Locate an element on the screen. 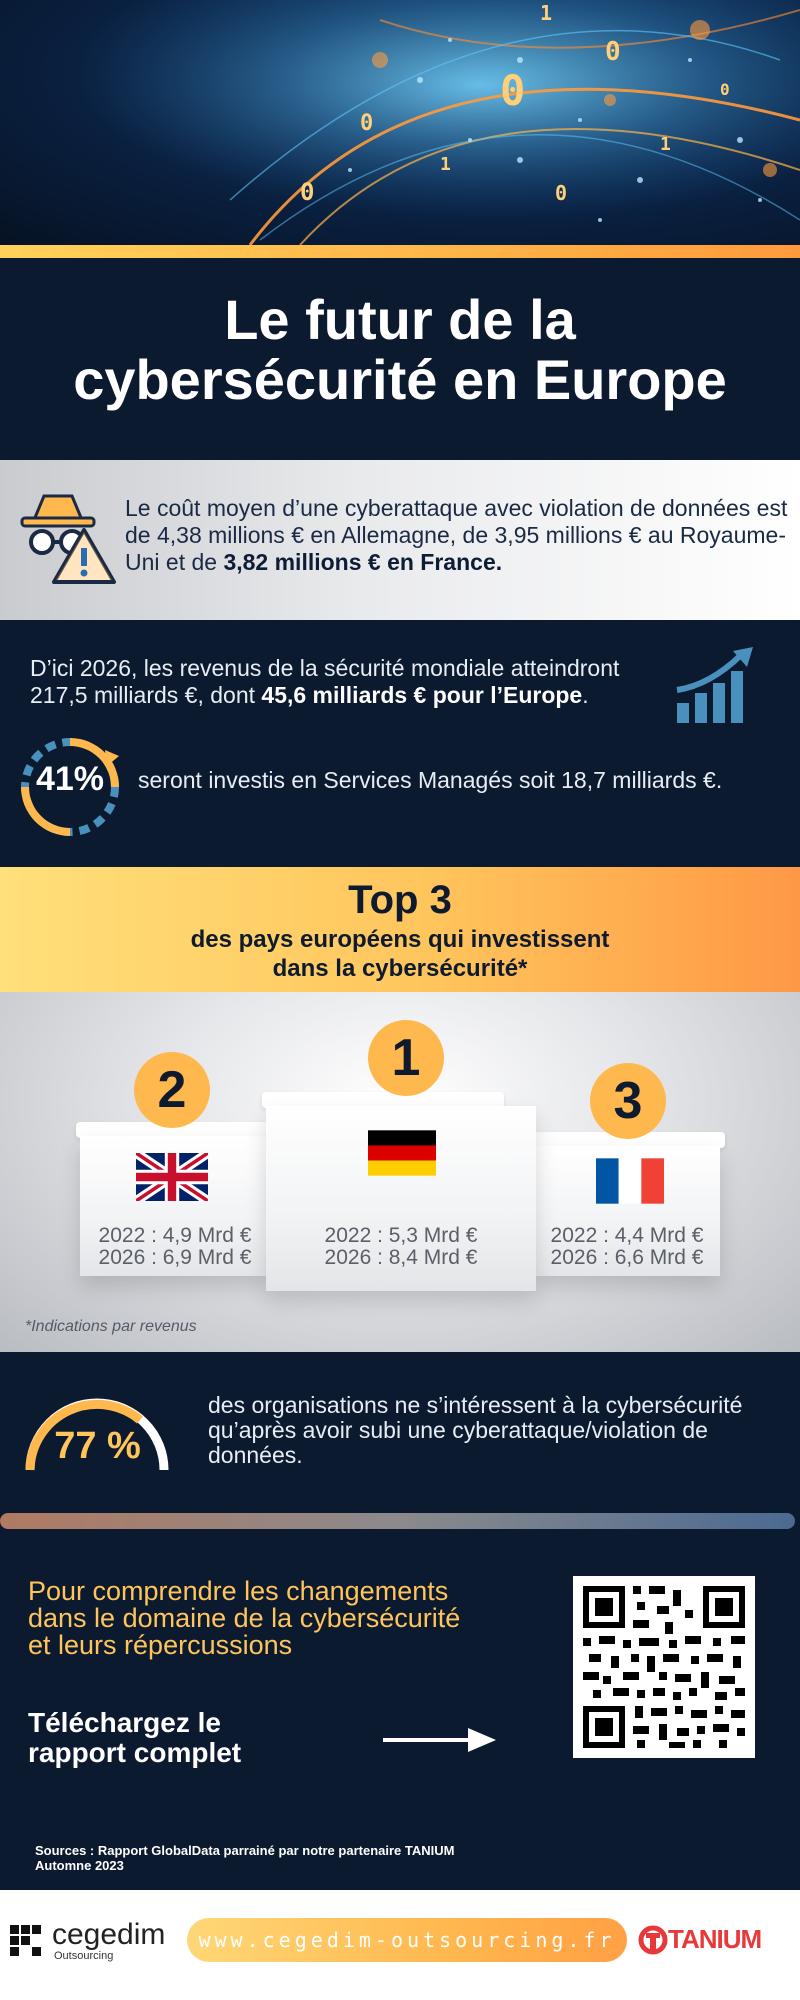 The width and height of the screenshot is (800, 2000). uk-flag is located at coordinates (172, 1177).